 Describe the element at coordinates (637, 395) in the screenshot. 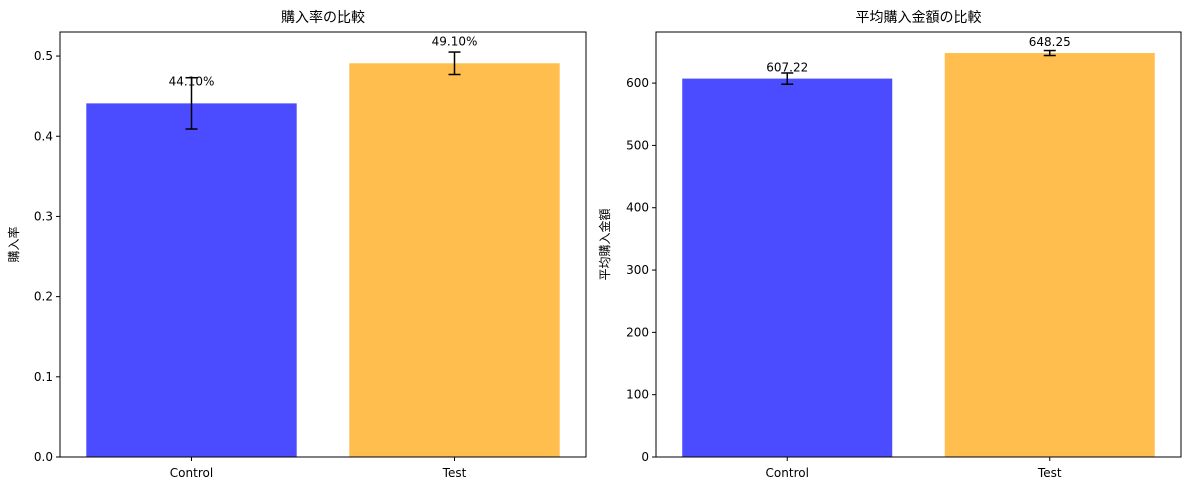

I see `y-tick-label: 100` at that location.